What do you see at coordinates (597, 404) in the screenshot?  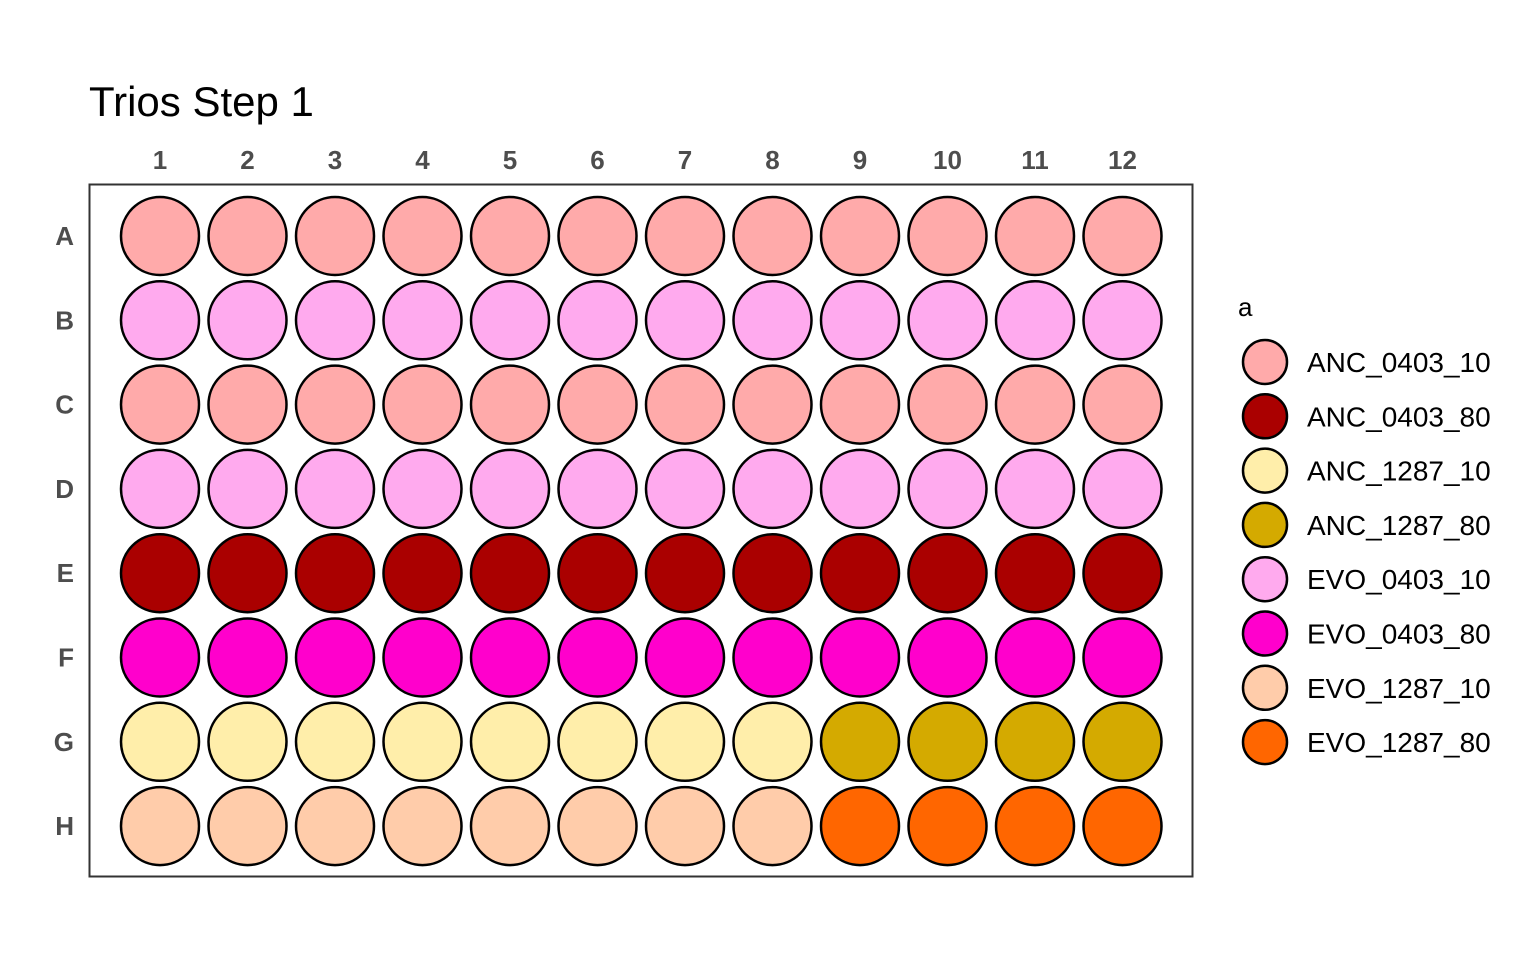 I see `well-C6` at bounding box center [597, 404].